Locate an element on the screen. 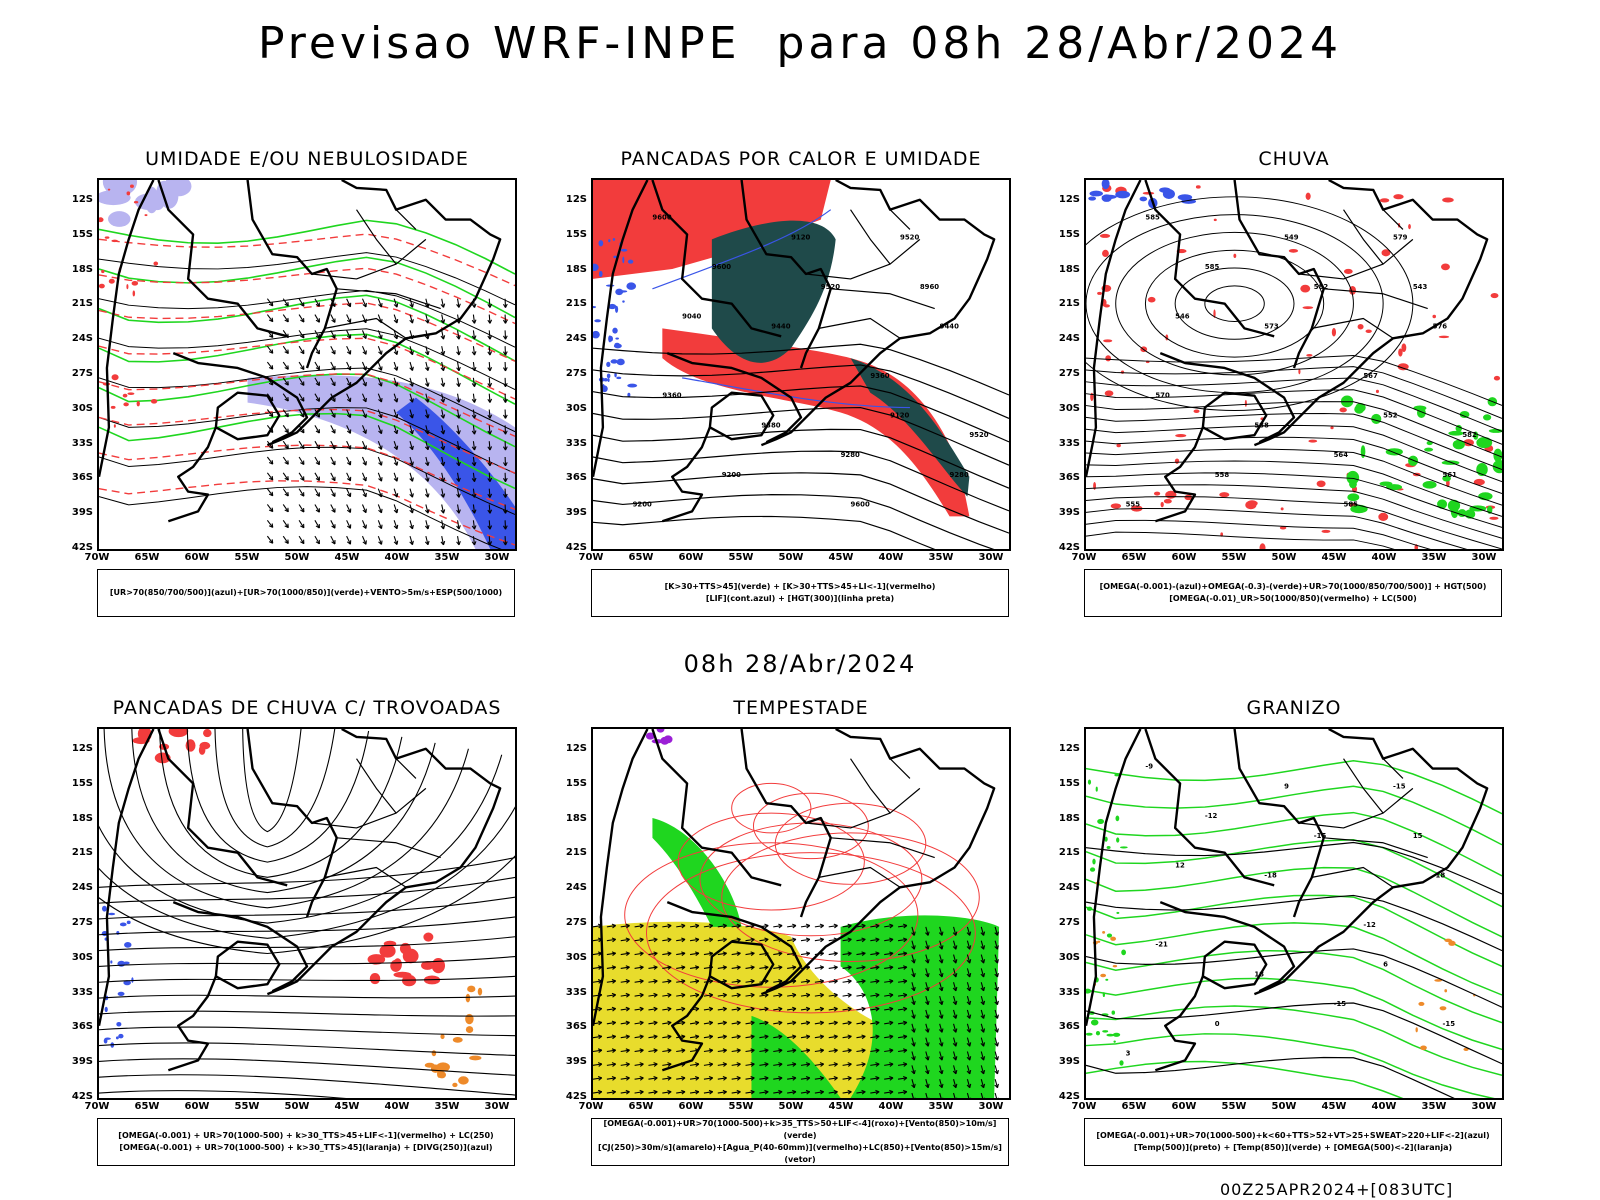  contour-label: 9 is located at coordinates (1286, 786).